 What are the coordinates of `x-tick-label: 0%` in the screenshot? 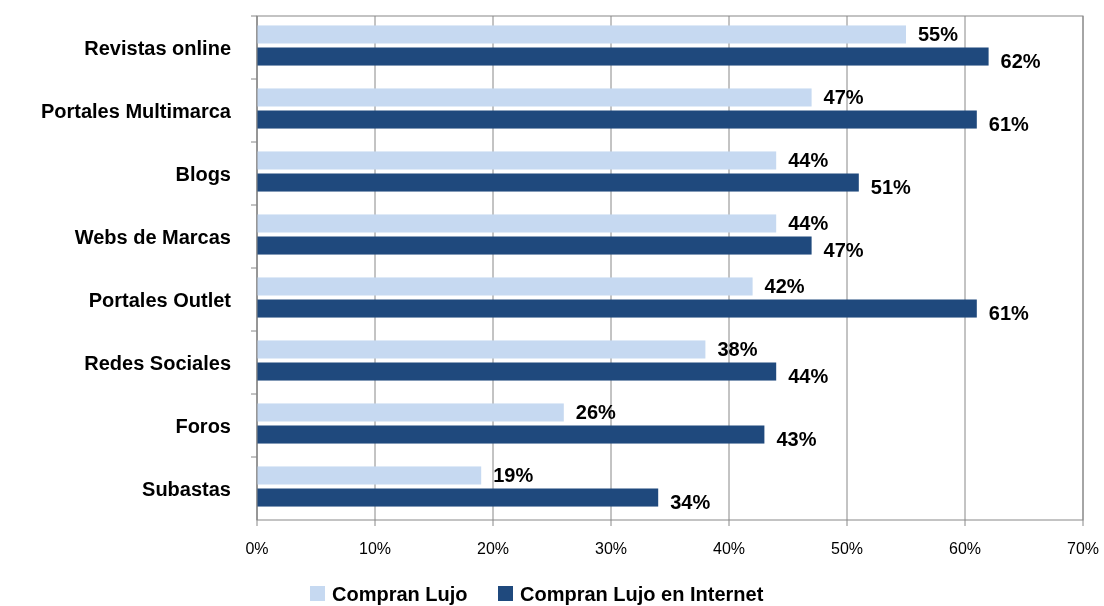 It's located at (257, 548).